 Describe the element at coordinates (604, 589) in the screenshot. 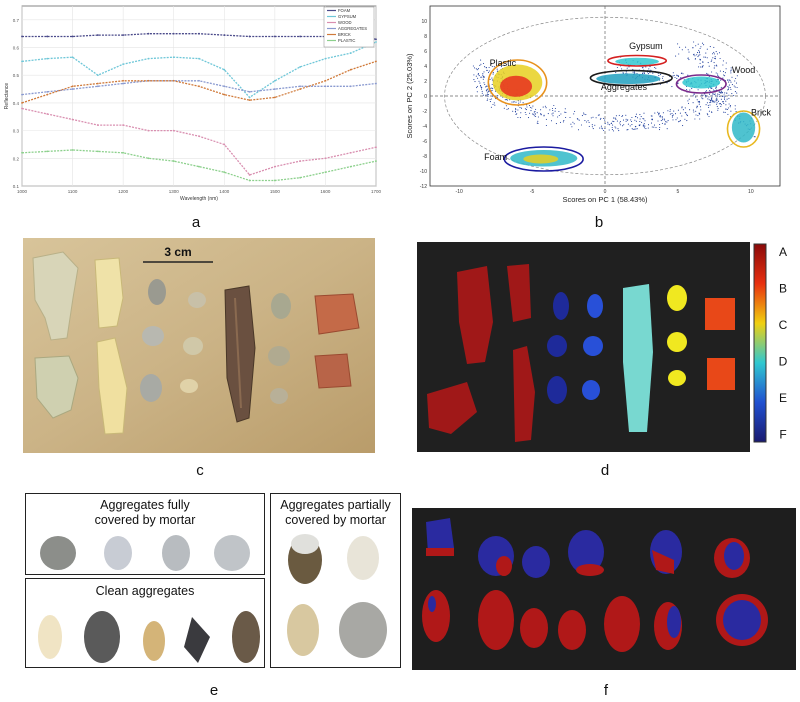

I see `panel-f-mortar-map` at that location.